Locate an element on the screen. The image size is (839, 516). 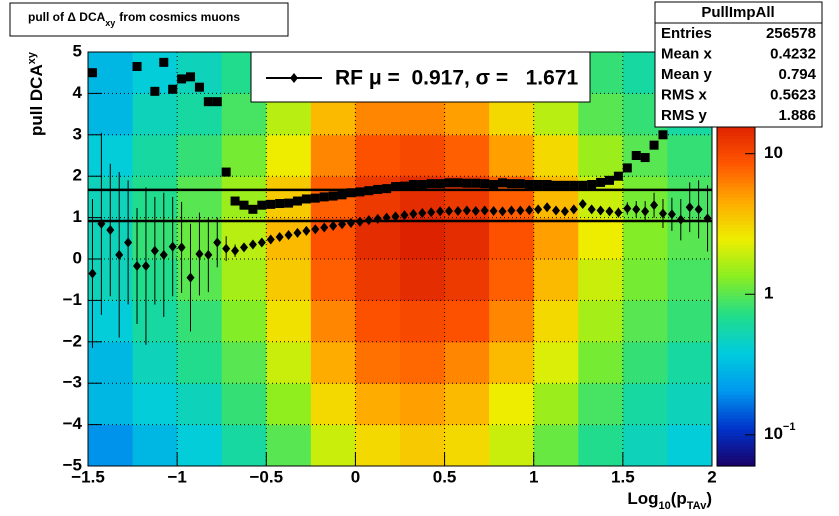
y-axis-label: pull DCAxy is located at coordinates (36, 93).